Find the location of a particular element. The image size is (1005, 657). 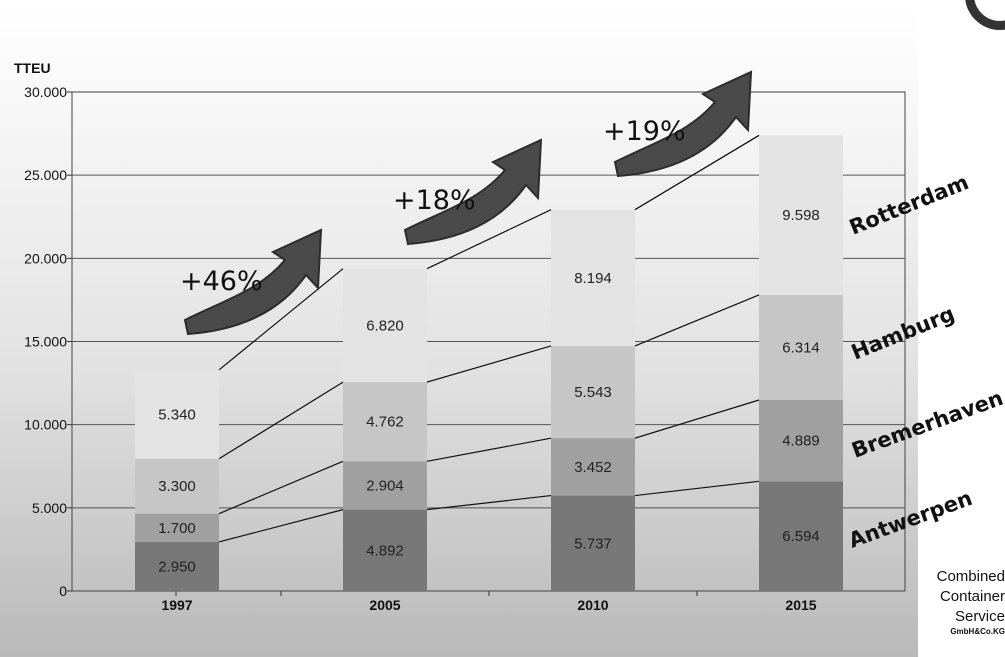

y-tick-label: 5.000 is located at coordinates (49, 508).